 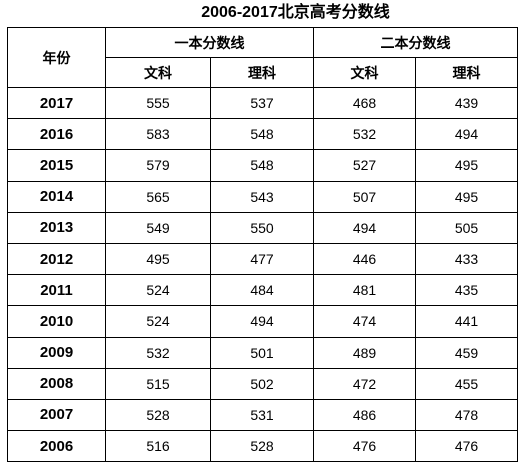 I want to click on table-row: 2009 532 501 489 459, so click(x=262, y=352).